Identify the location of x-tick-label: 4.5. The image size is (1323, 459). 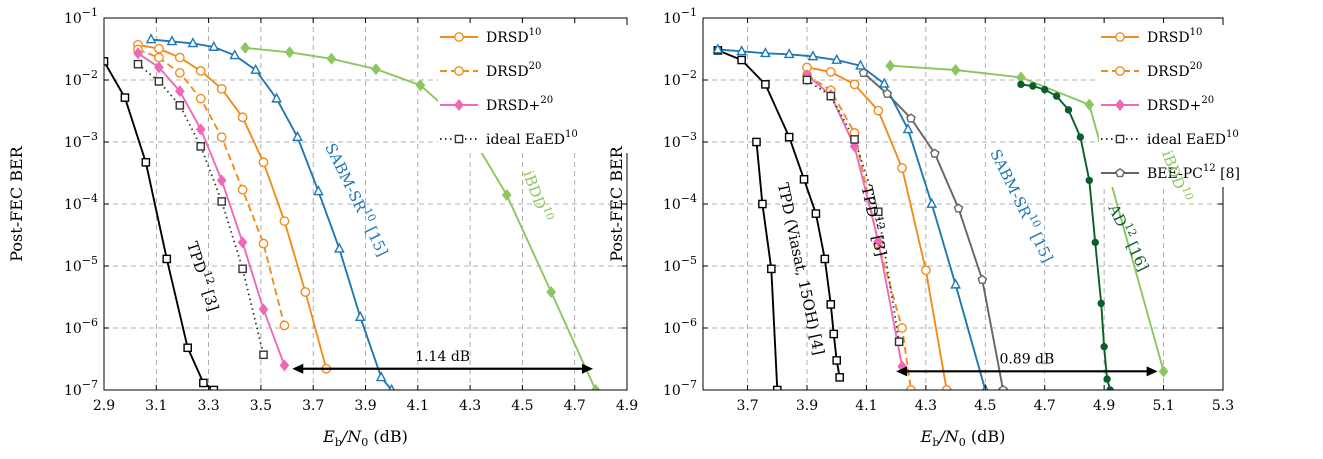
(985, 406).